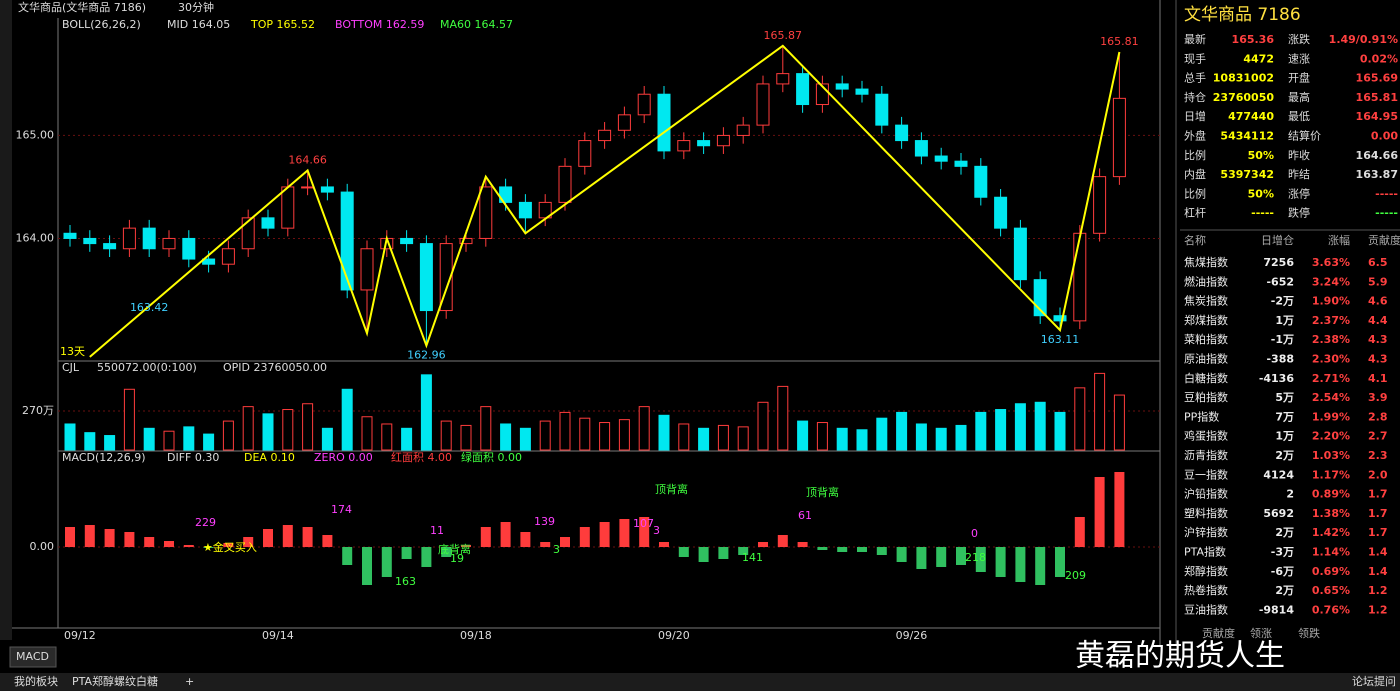 The width and height of the screenshot is (1400, 691). I want to click on list-cell: 菜粕指数, so click(1206, 339).